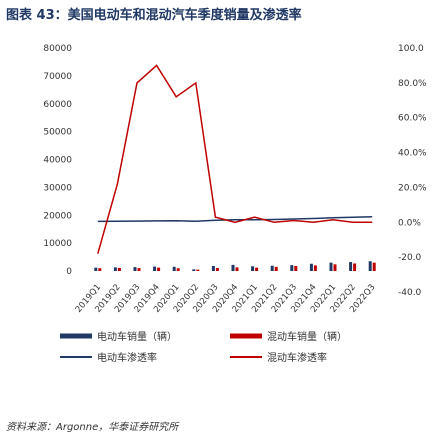 The width and height of the screenshot is (433, 439). I want to click on y-left-tick-label: 40000, so click(57, 161).